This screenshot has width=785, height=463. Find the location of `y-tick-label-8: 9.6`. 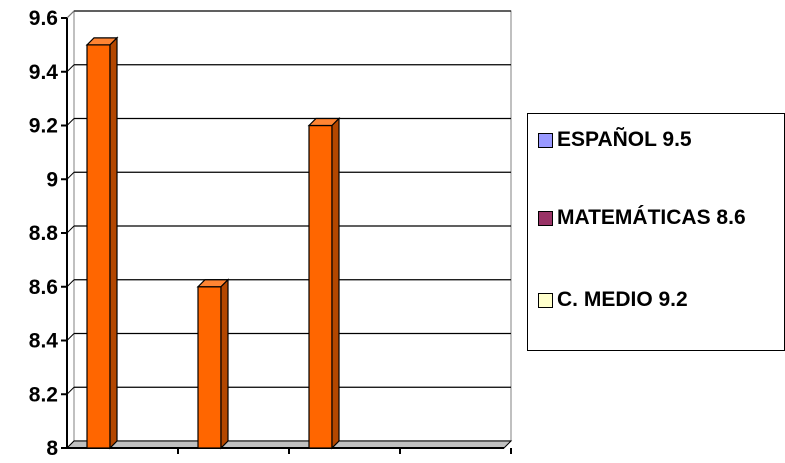

y-tick-label-8: 9.6 is located at coordinates (43, 18).